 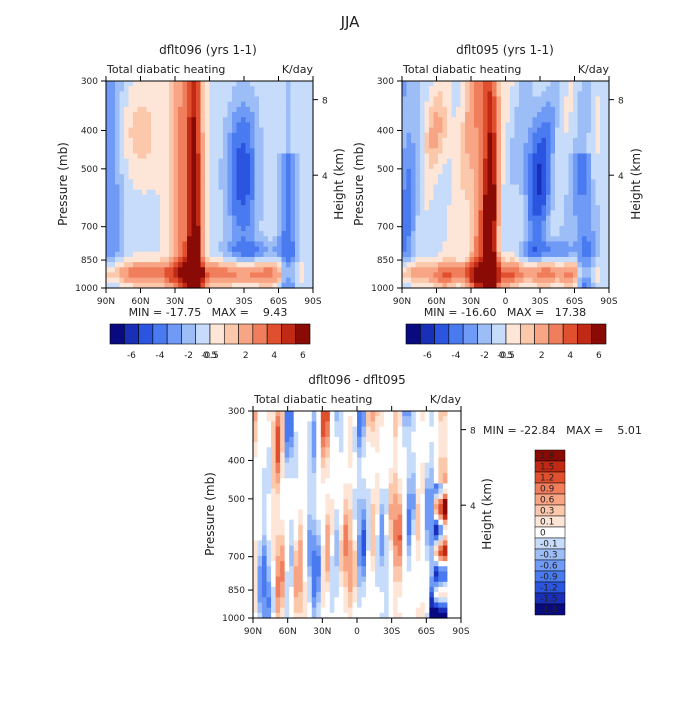 I want to click on colorbar-swatch, so click(x=470, y=334).